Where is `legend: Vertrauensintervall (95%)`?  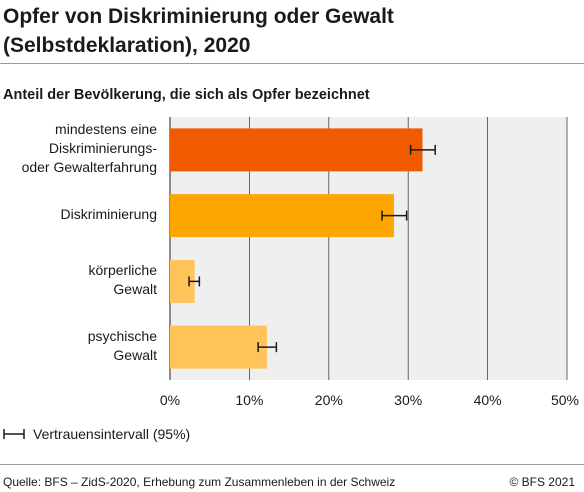
legend: Vertrauensintervall (95%) is located at coordinates (96, 434).